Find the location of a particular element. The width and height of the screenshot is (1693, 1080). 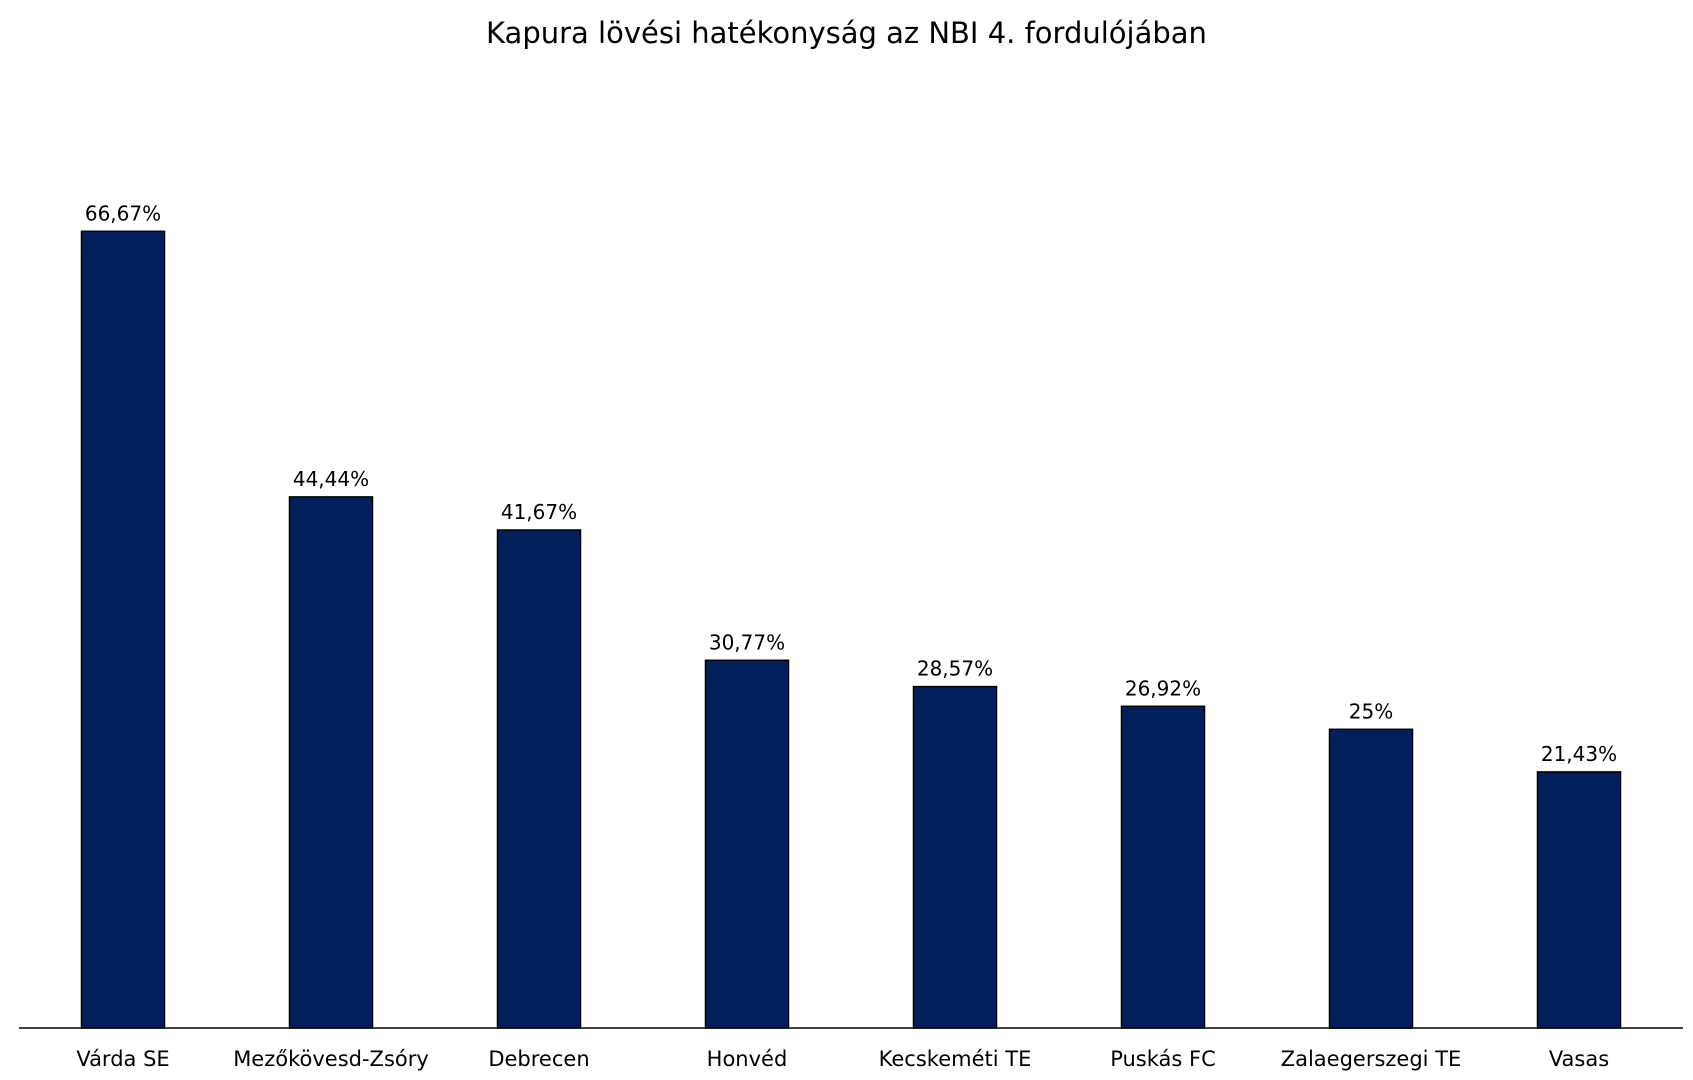

category-label-1: Várda SE is located at coordinates (122, 1059).